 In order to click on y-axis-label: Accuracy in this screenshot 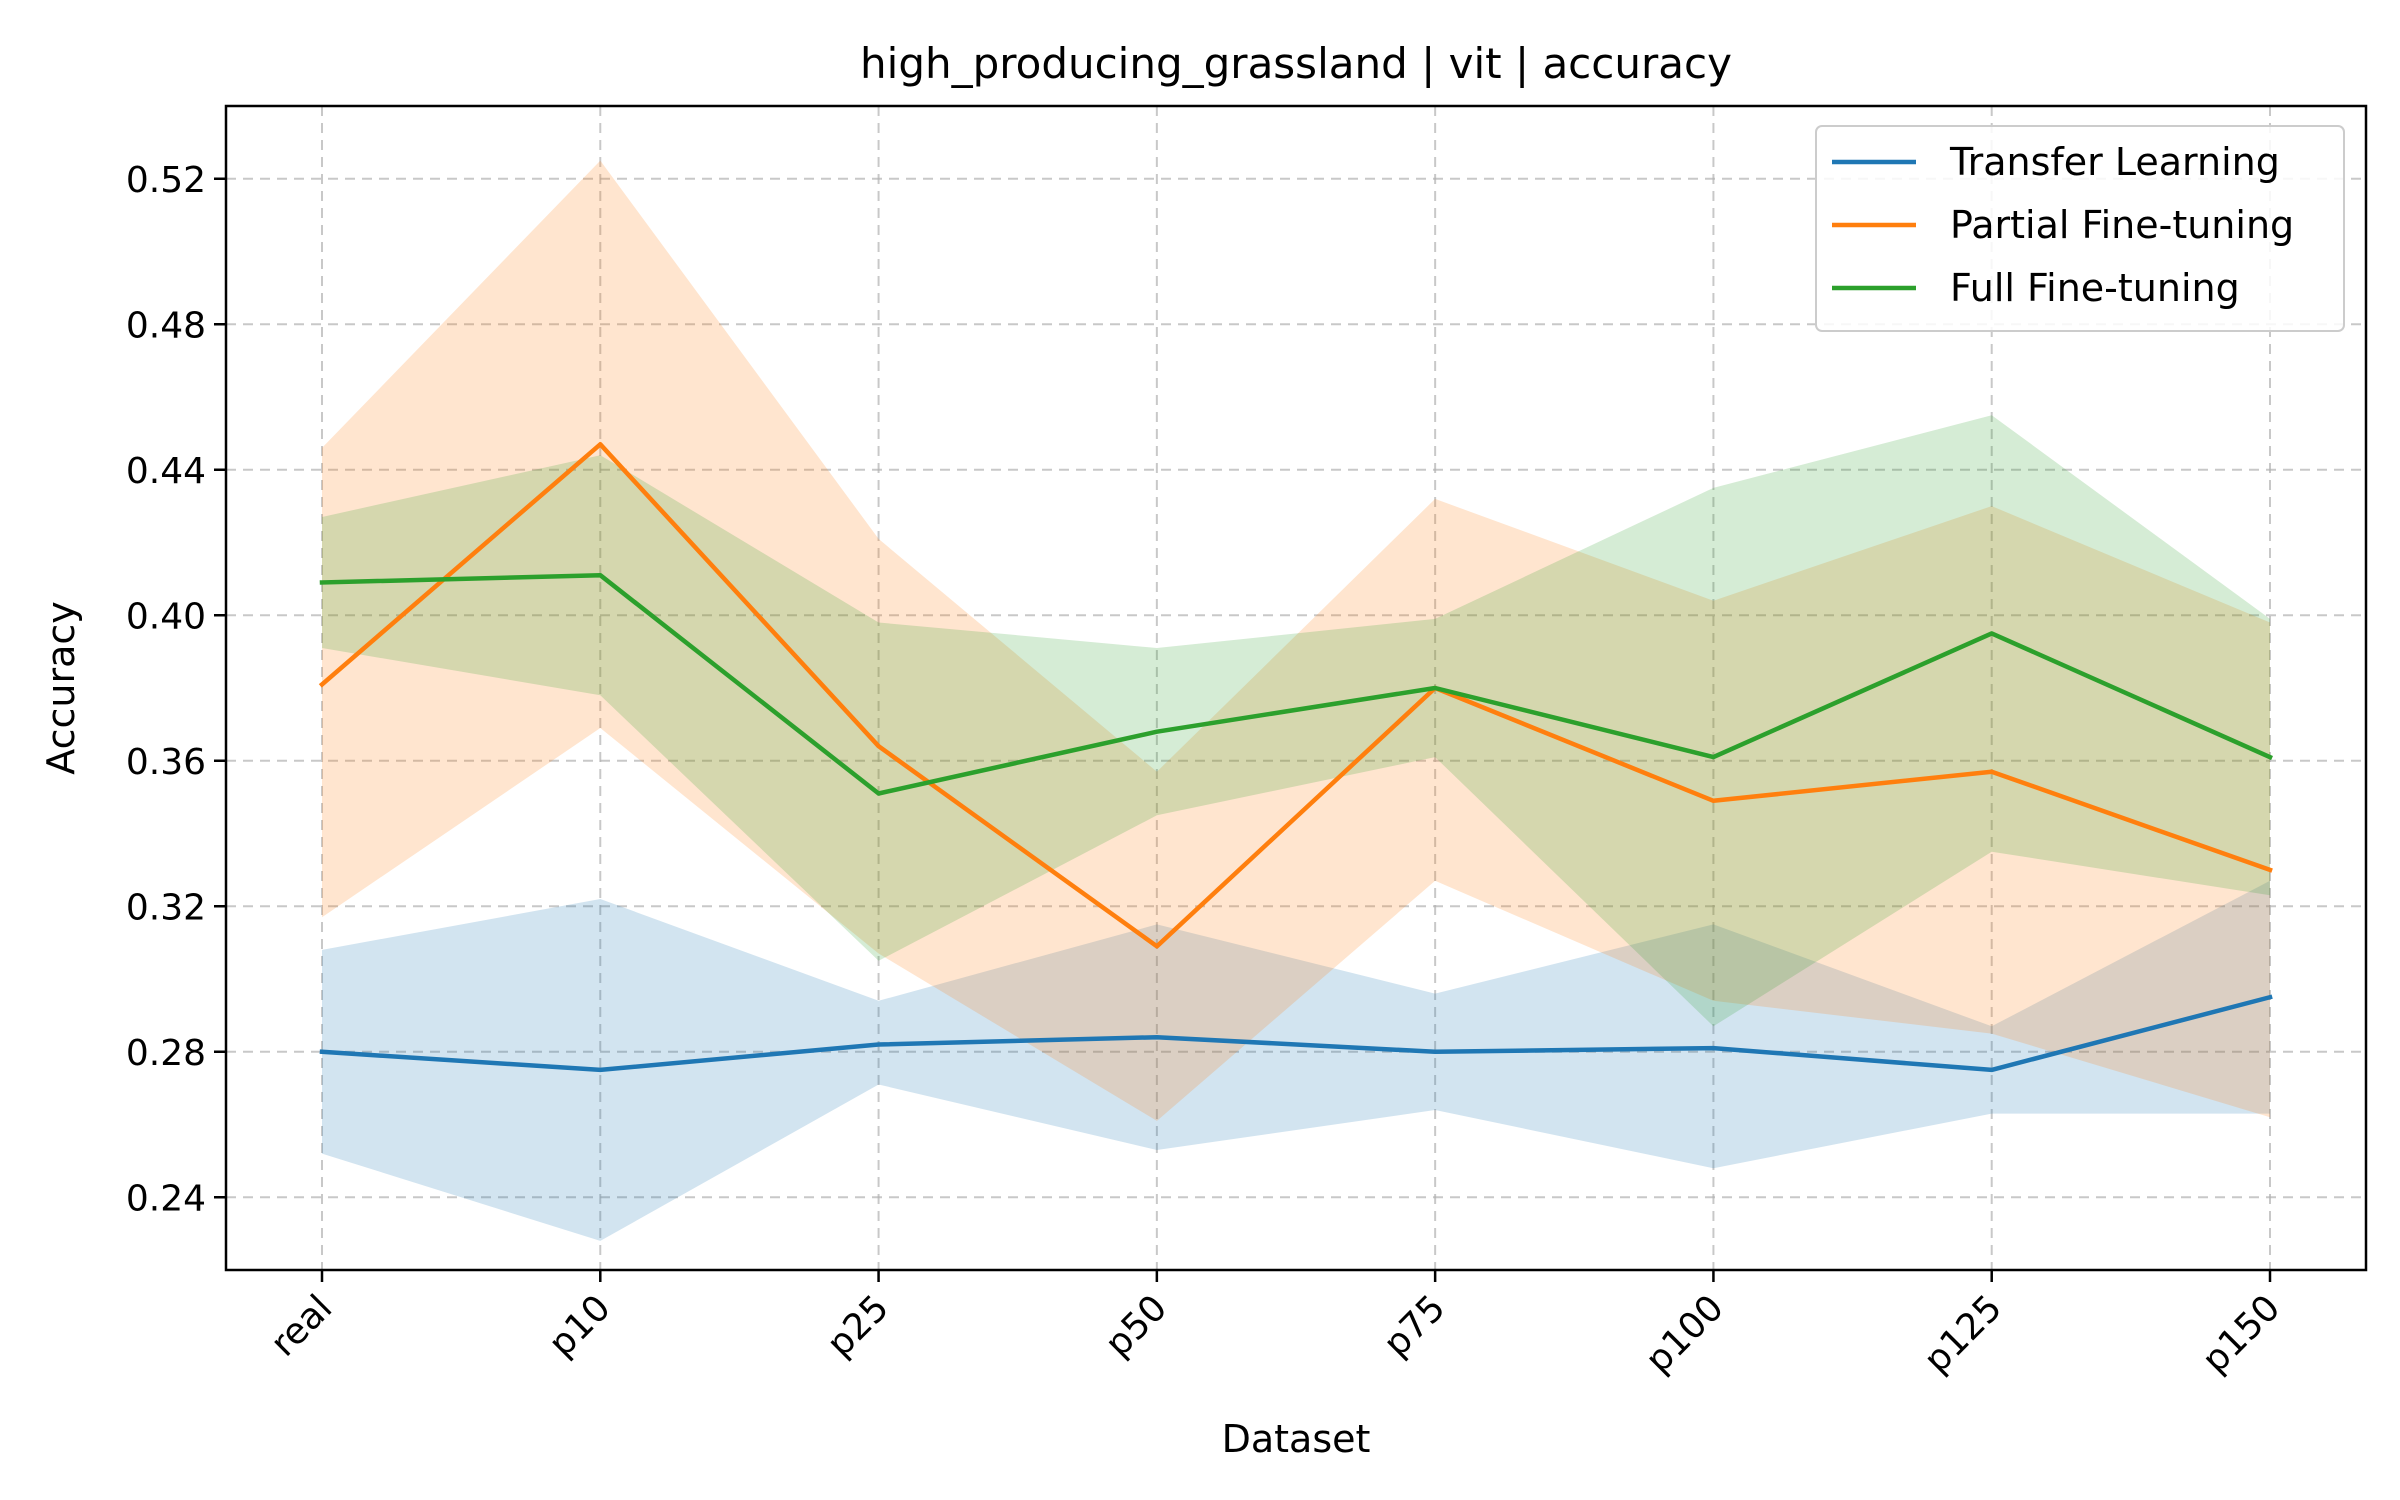, I will do `click(61, 688)`.